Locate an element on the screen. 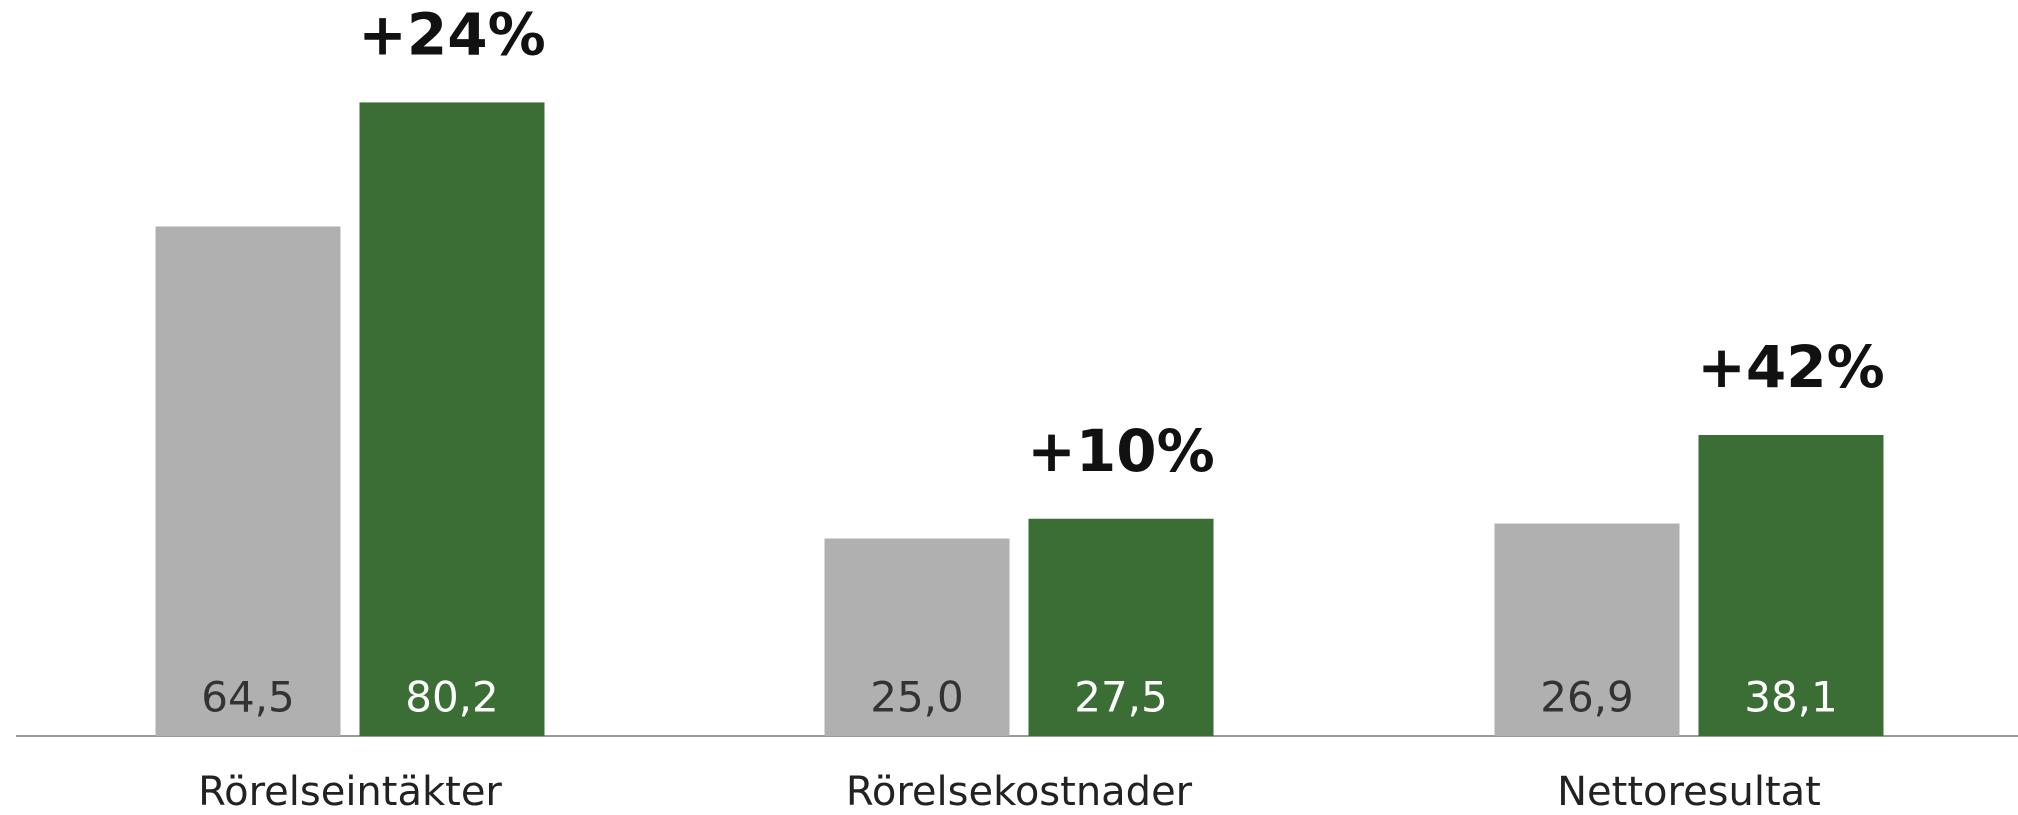 The height and width of the screenshot is (815, 2018). value-label: 64,5 is located at coordinates (248, 697).